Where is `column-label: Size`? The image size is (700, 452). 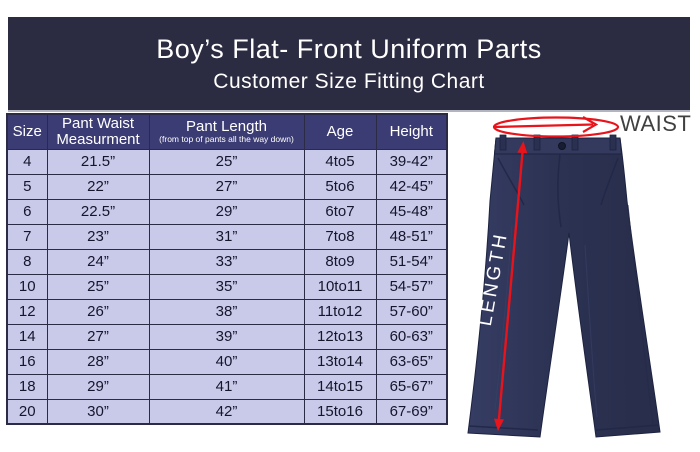
column-label: Size is located at coordinates (27, 131).